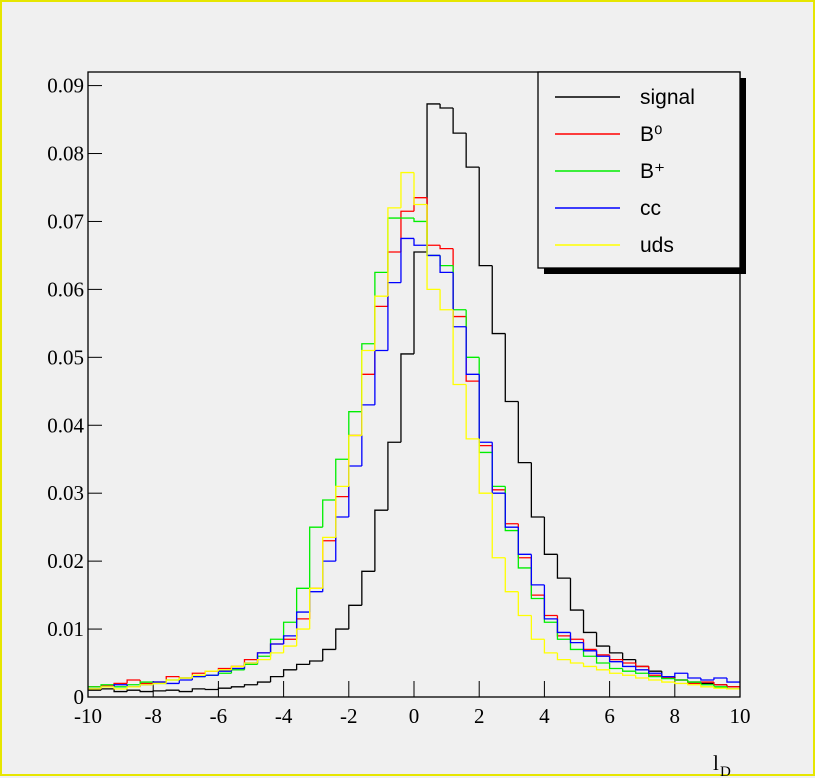 This screenshot has height=778, width=815. What do you see at coordinates (657, 245) in the screenshot?
I see `legend-label: uds` at bounding box center [657, 245].